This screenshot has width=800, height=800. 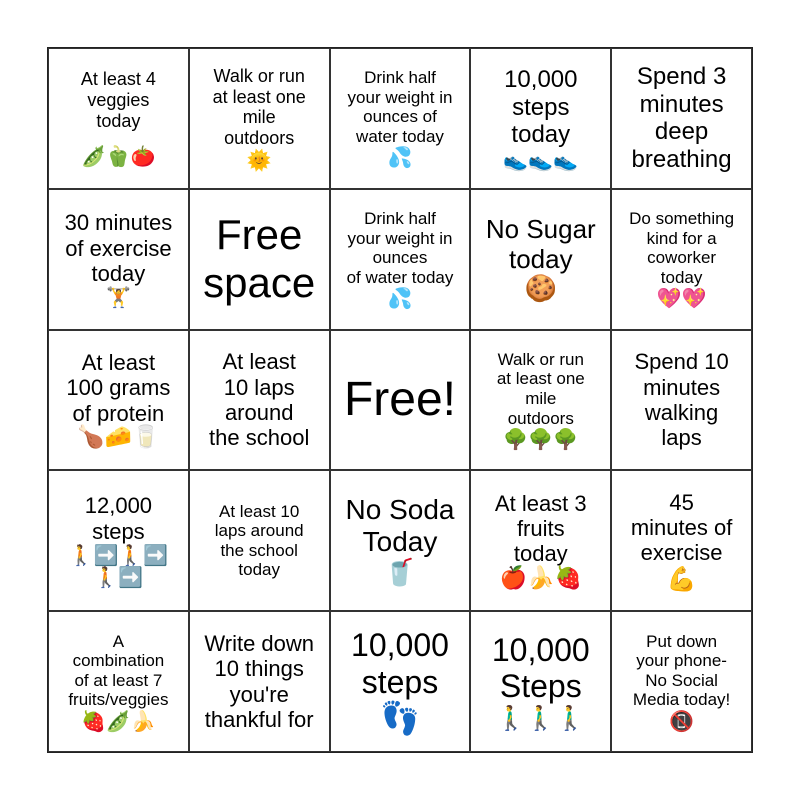 What do you see at coordinates (681, 298) in the screenshot?
I see `cell-emoji-icon: 💖💖` at bounding box center [681, 298].